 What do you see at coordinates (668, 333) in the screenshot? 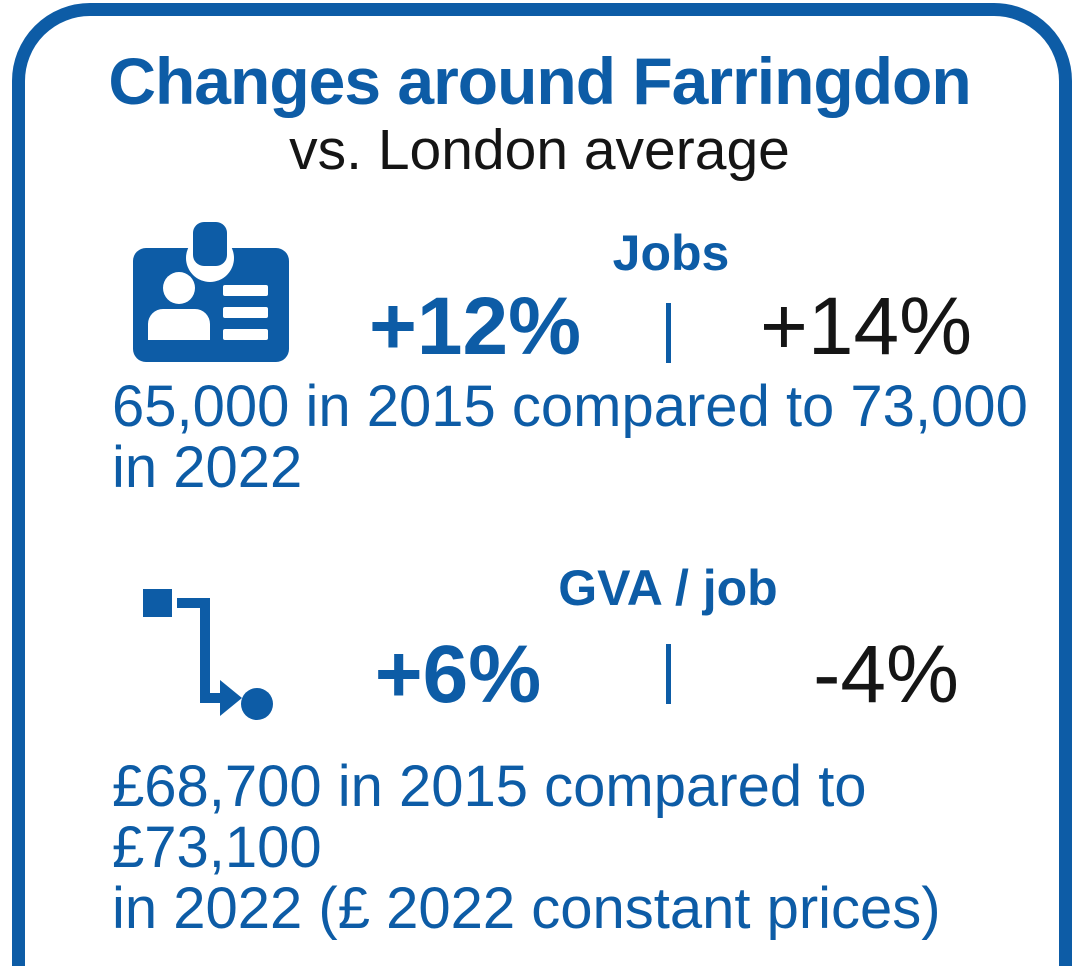
I see `stat-divider-jobs` at bounding box center [668, 333].